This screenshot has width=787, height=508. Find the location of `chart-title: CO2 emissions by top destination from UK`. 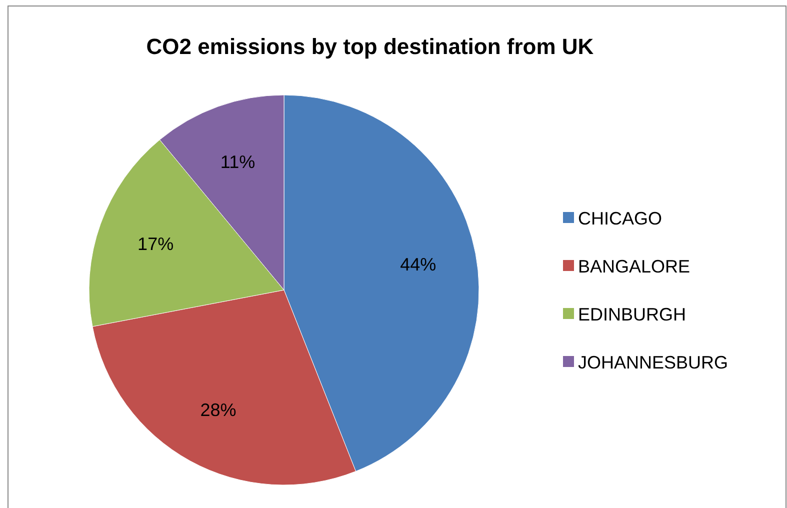

chart-title: CO2 emissions by top destination from UK is located at coordinates (370, 46).